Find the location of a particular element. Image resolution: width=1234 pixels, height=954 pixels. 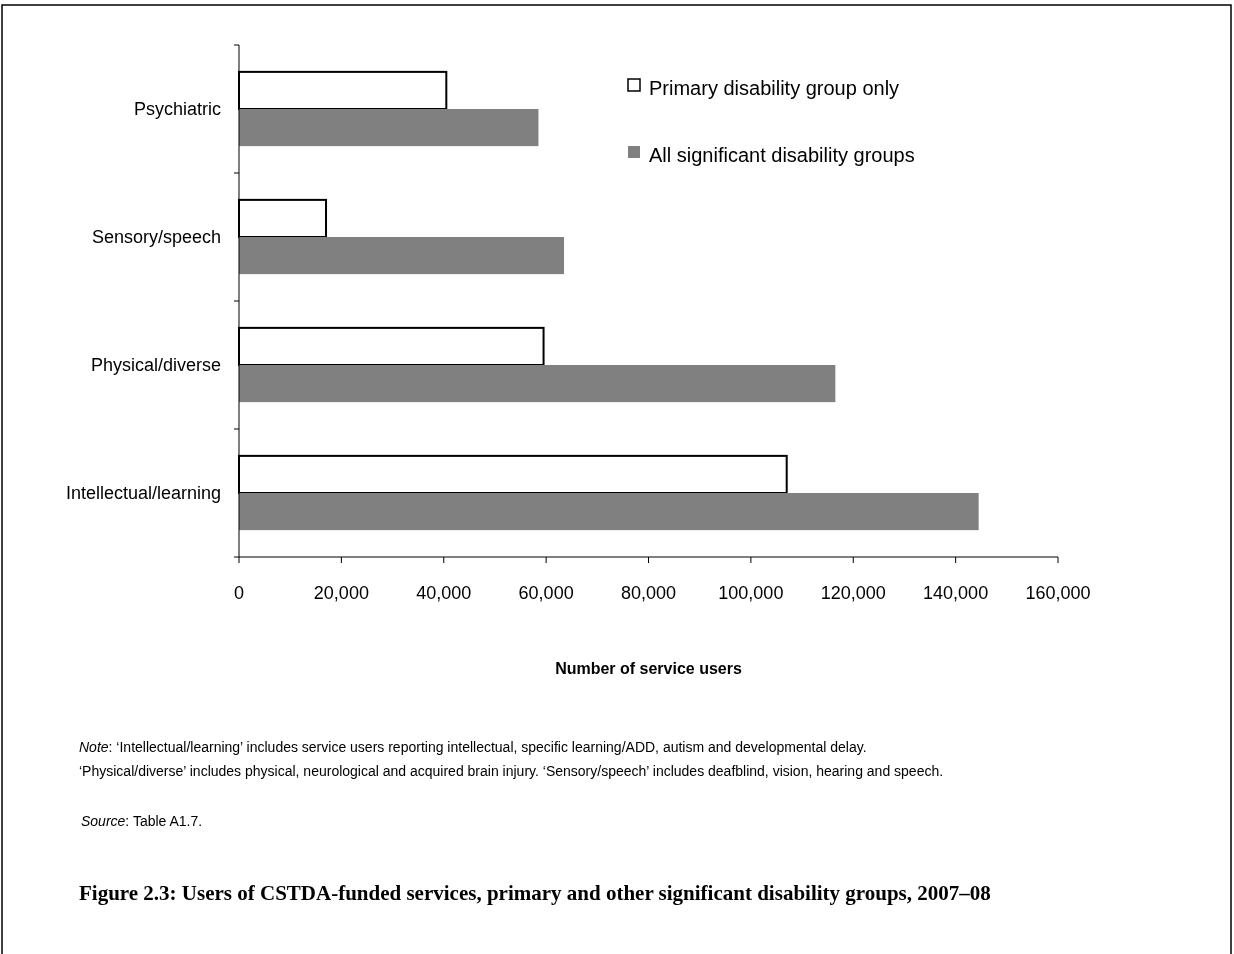

x-tick-label: 120,000 is located at coordinates (853, 593).